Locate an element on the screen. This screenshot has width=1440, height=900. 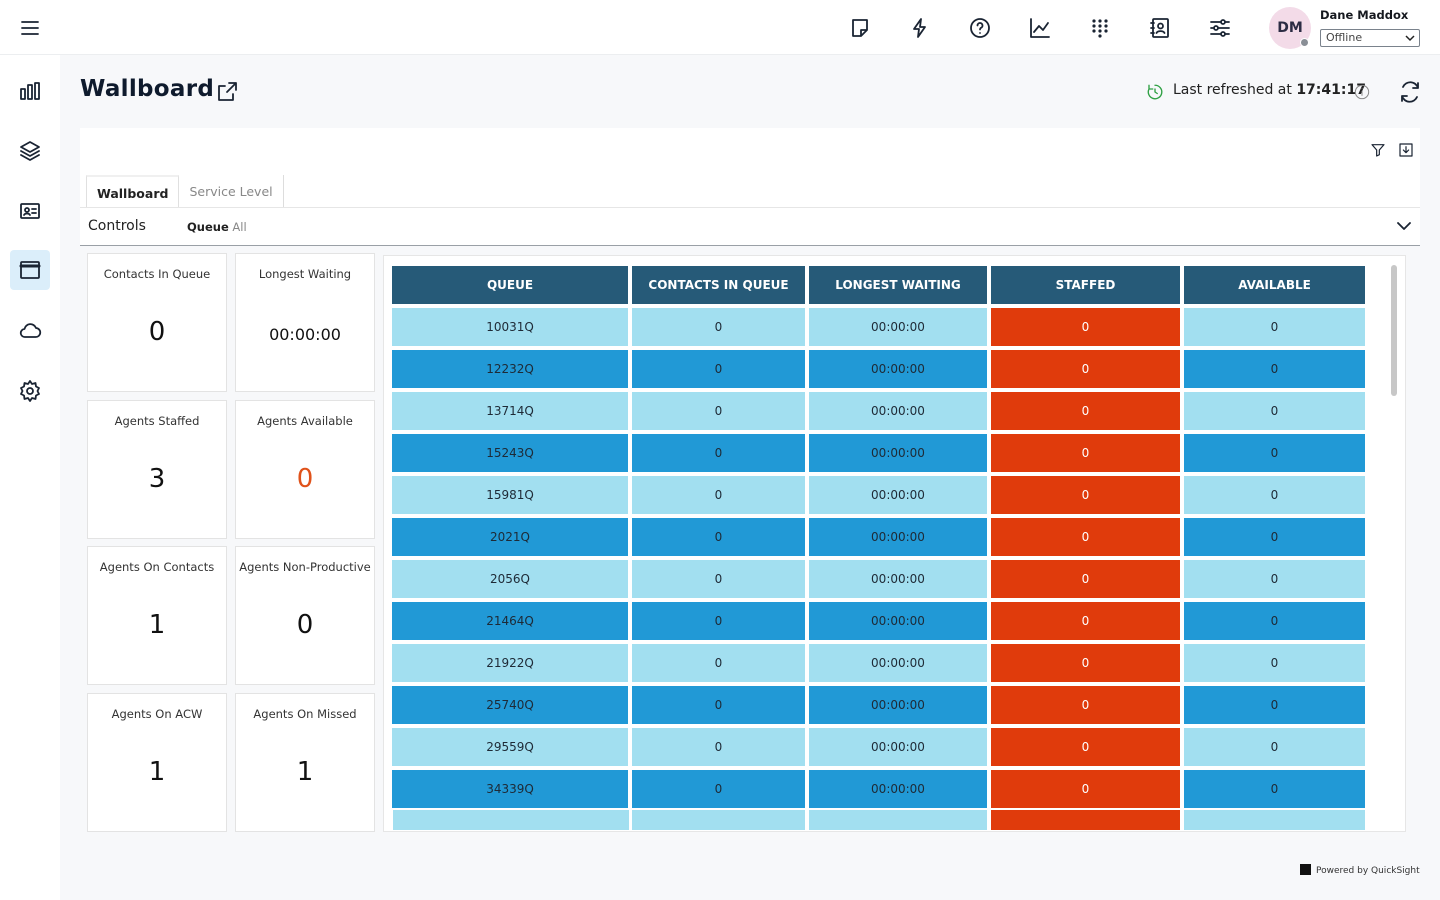
nav-wallboard is located at coordinates (30, 270).